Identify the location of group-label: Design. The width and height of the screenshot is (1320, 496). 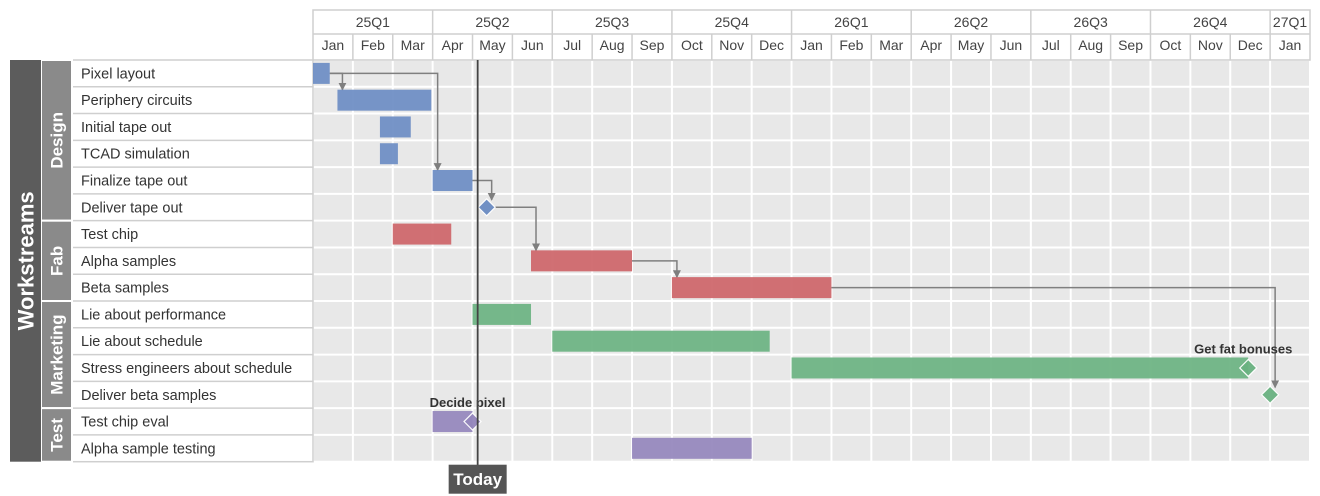
(57, 140).